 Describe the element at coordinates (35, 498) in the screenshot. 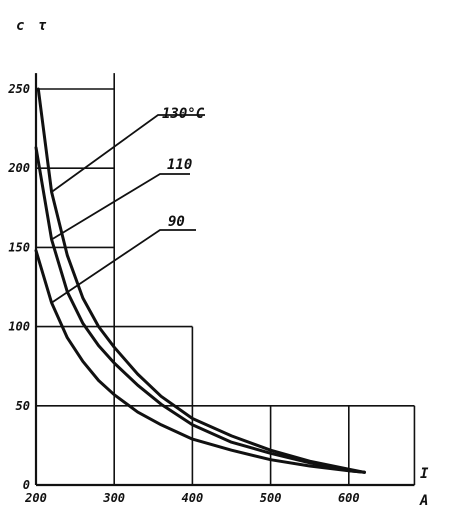

I see `x-tick-200: 200` at that location.